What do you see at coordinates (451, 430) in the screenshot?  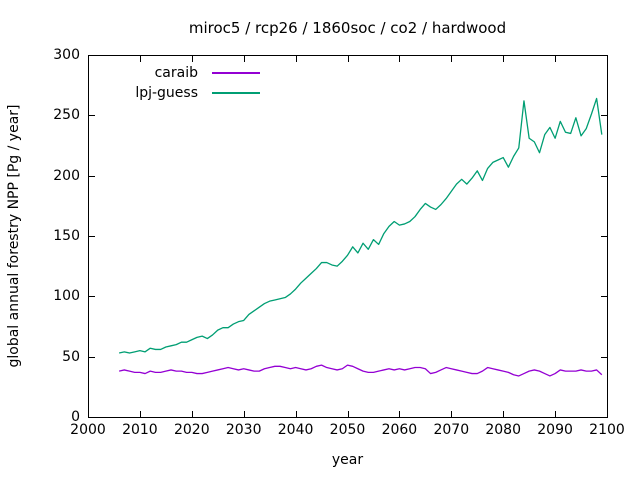 I see `x-tick-label: 2070` at bounding box center [451, 430].